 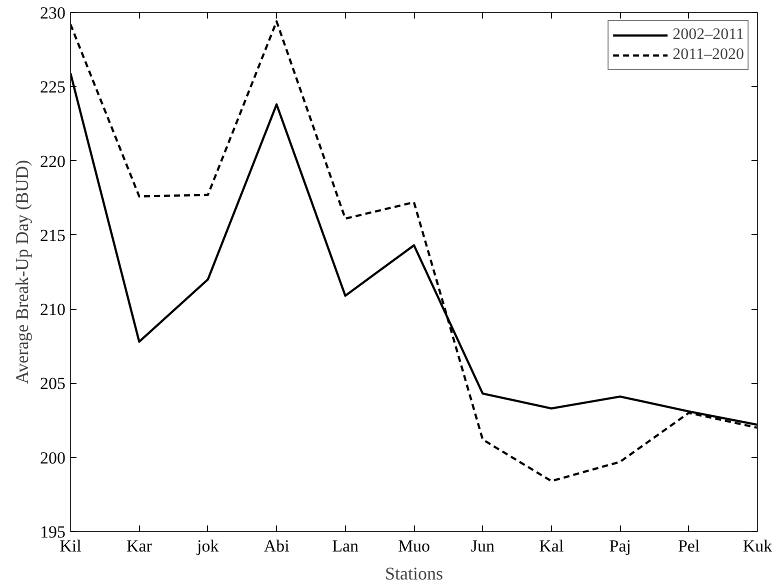 I want to click on x-tick-label: Pel, so click(x=689, y=546).